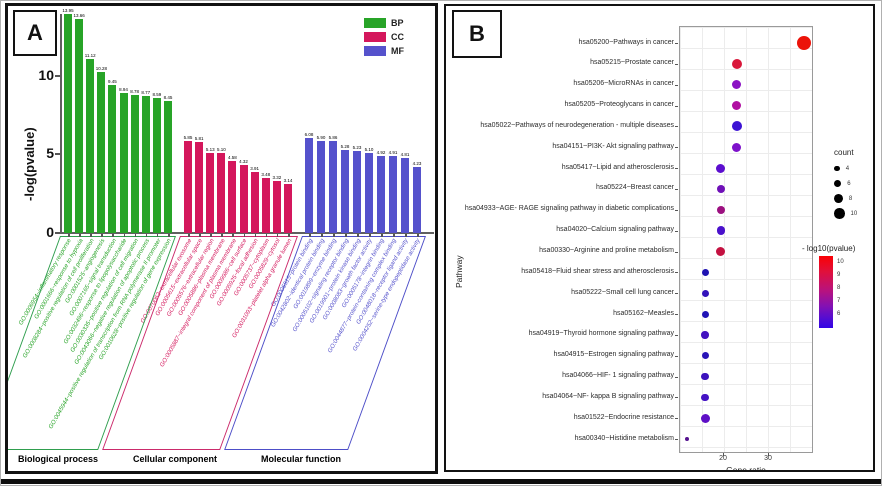  Describe the element at coordinates (174, 459) in the screenshot. I see `category-label-cellular-component: Cellular component` at that location.